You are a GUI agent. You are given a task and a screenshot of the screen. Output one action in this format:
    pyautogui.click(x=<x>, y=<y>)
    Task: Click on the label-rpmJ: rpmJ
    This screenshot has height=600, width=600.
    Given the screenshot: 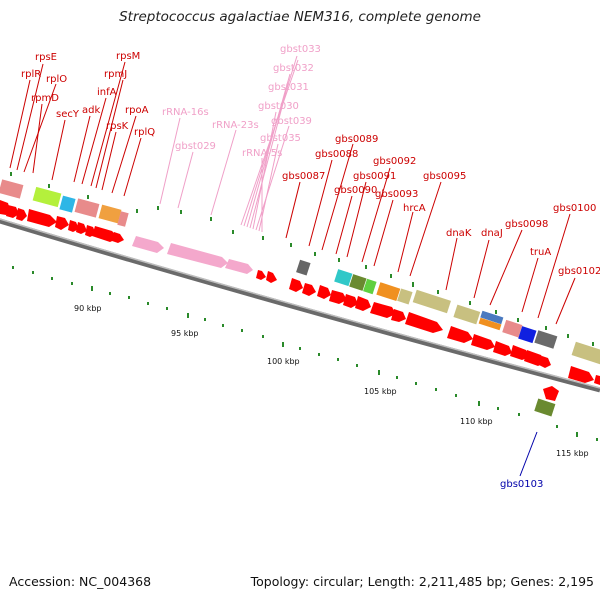 What is the action you would take?
    pyautogui.click(x=115, y=74)
    